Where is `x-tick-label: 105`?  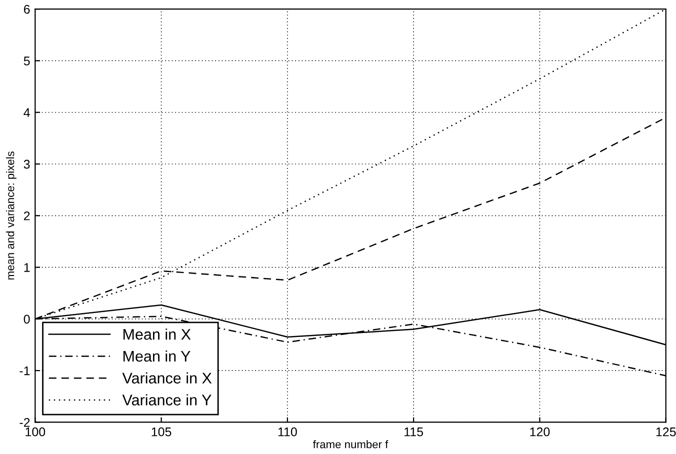
x-tick-label: 105 is located at coordinates (162, 431).